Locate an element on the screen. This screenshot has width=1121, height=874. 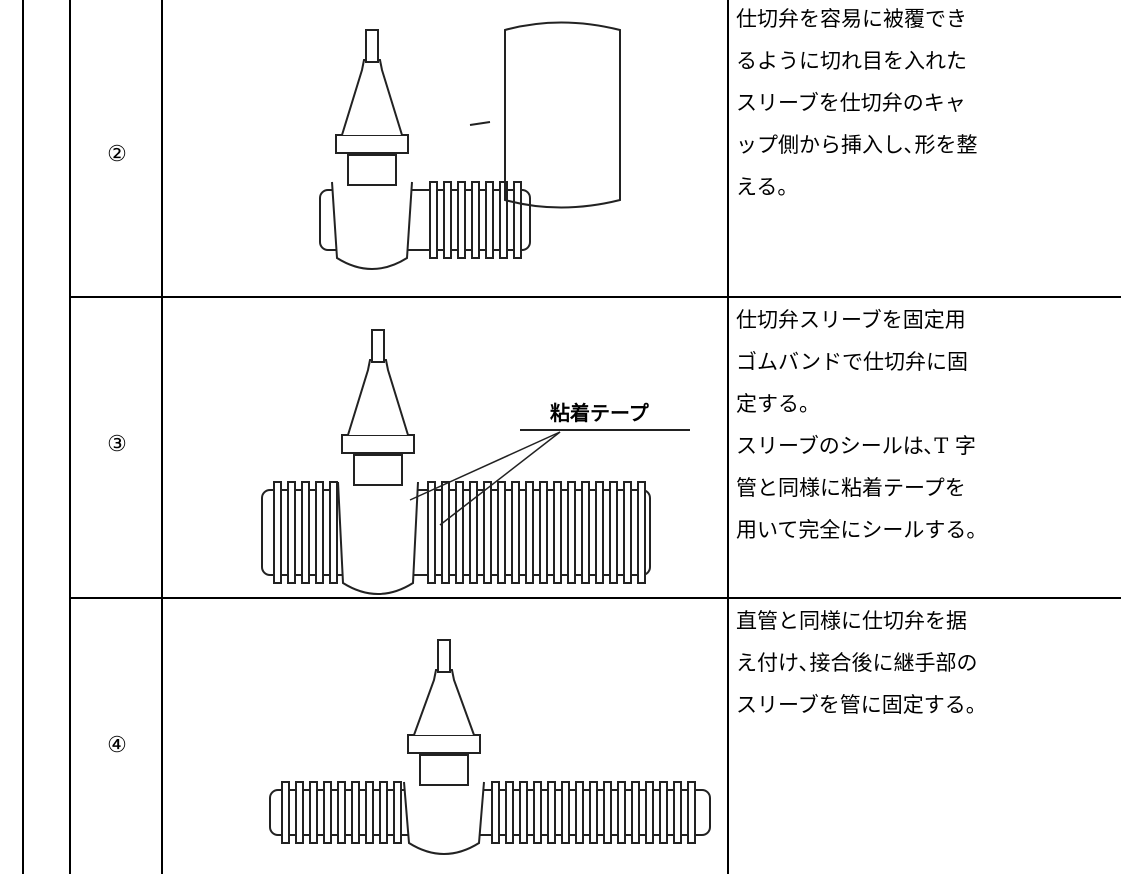
description-line: ゴムバンドで仕切弁に固 is located at coordinates (852, 362).